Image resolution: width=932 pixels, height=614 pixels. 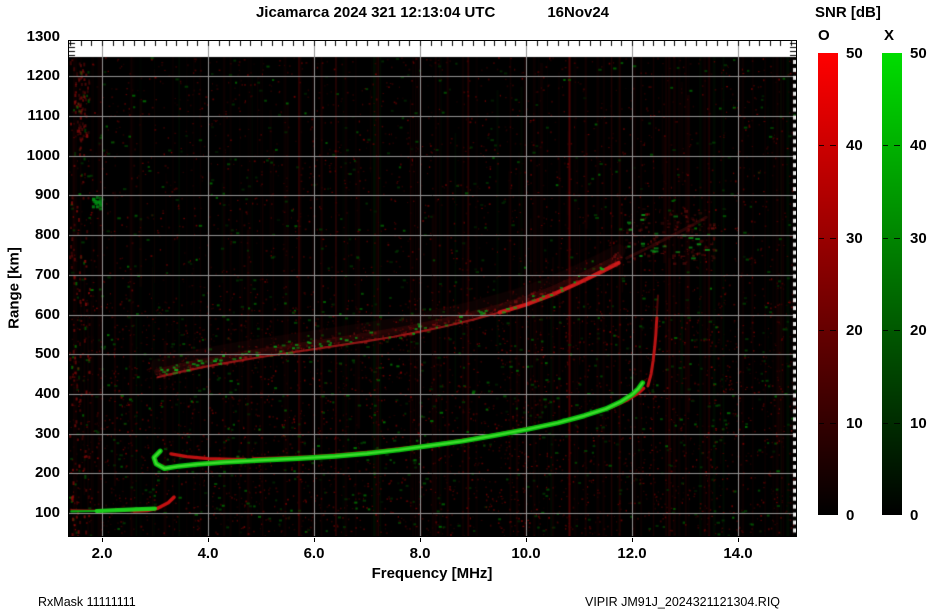 What do you see at coordinates (314, 553) in the screenshot?
I see `x-tick-label: 6.0` at bounding box center [314, 553].